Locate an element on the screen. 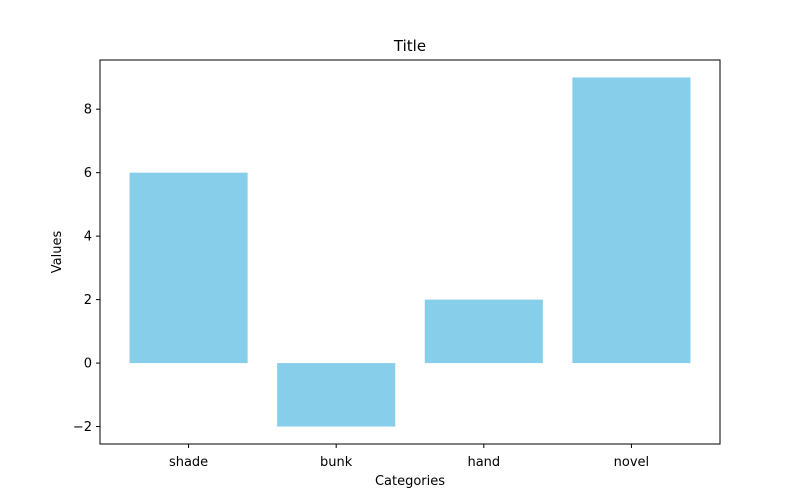 This screenshot has height=500, width=800. y-tick-label: 2 is located at coordinates (88, 300).